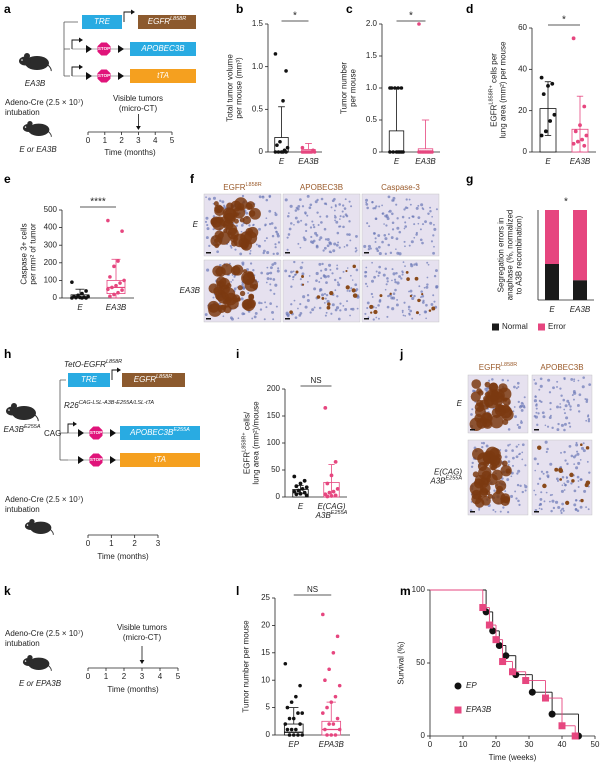 This screenshot has height=769, width=600. Describe the element at coordinates (366, 253) in the screenshot. I see `scale-bar` at that location.